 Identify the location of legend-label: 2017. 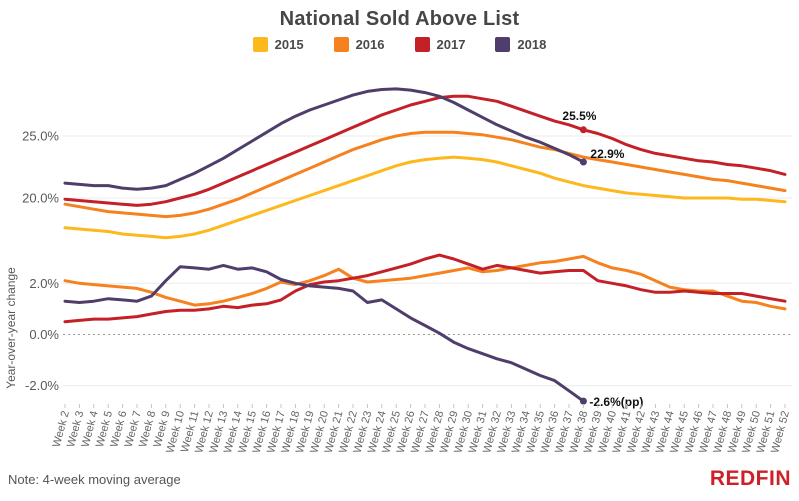
(451, 44).